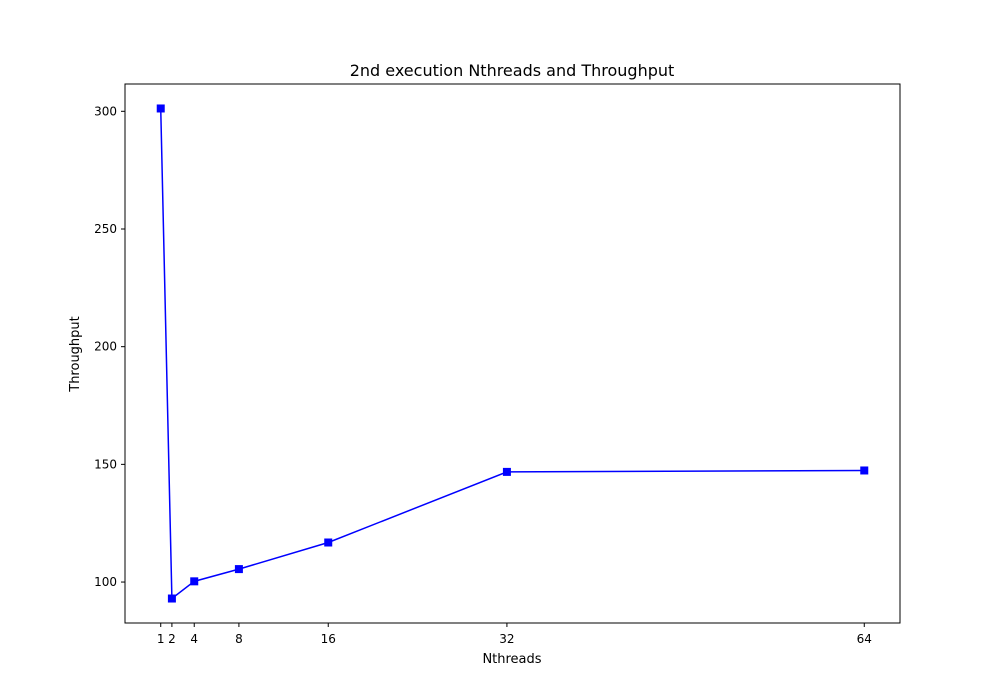 This screenshot has height=700, width=1000. Describe the element at coordinates (194, 639) in the screenshot. I see `x-tick-label: 4` at that location.